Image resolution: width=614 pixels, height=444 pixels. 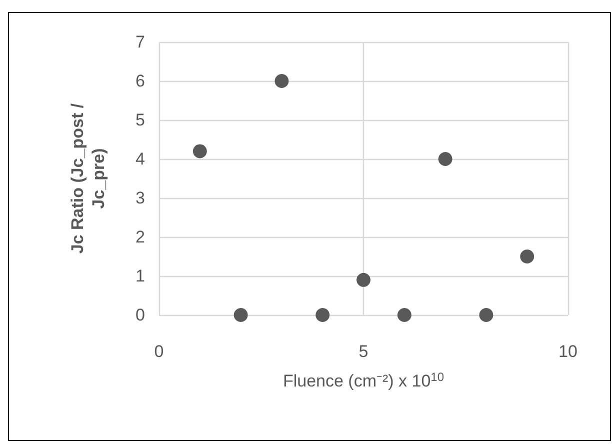 What do you see at coordinates (140, 42) in the screenshot?
I see `y-tick-label: 7` at bounding box center [140, 42].